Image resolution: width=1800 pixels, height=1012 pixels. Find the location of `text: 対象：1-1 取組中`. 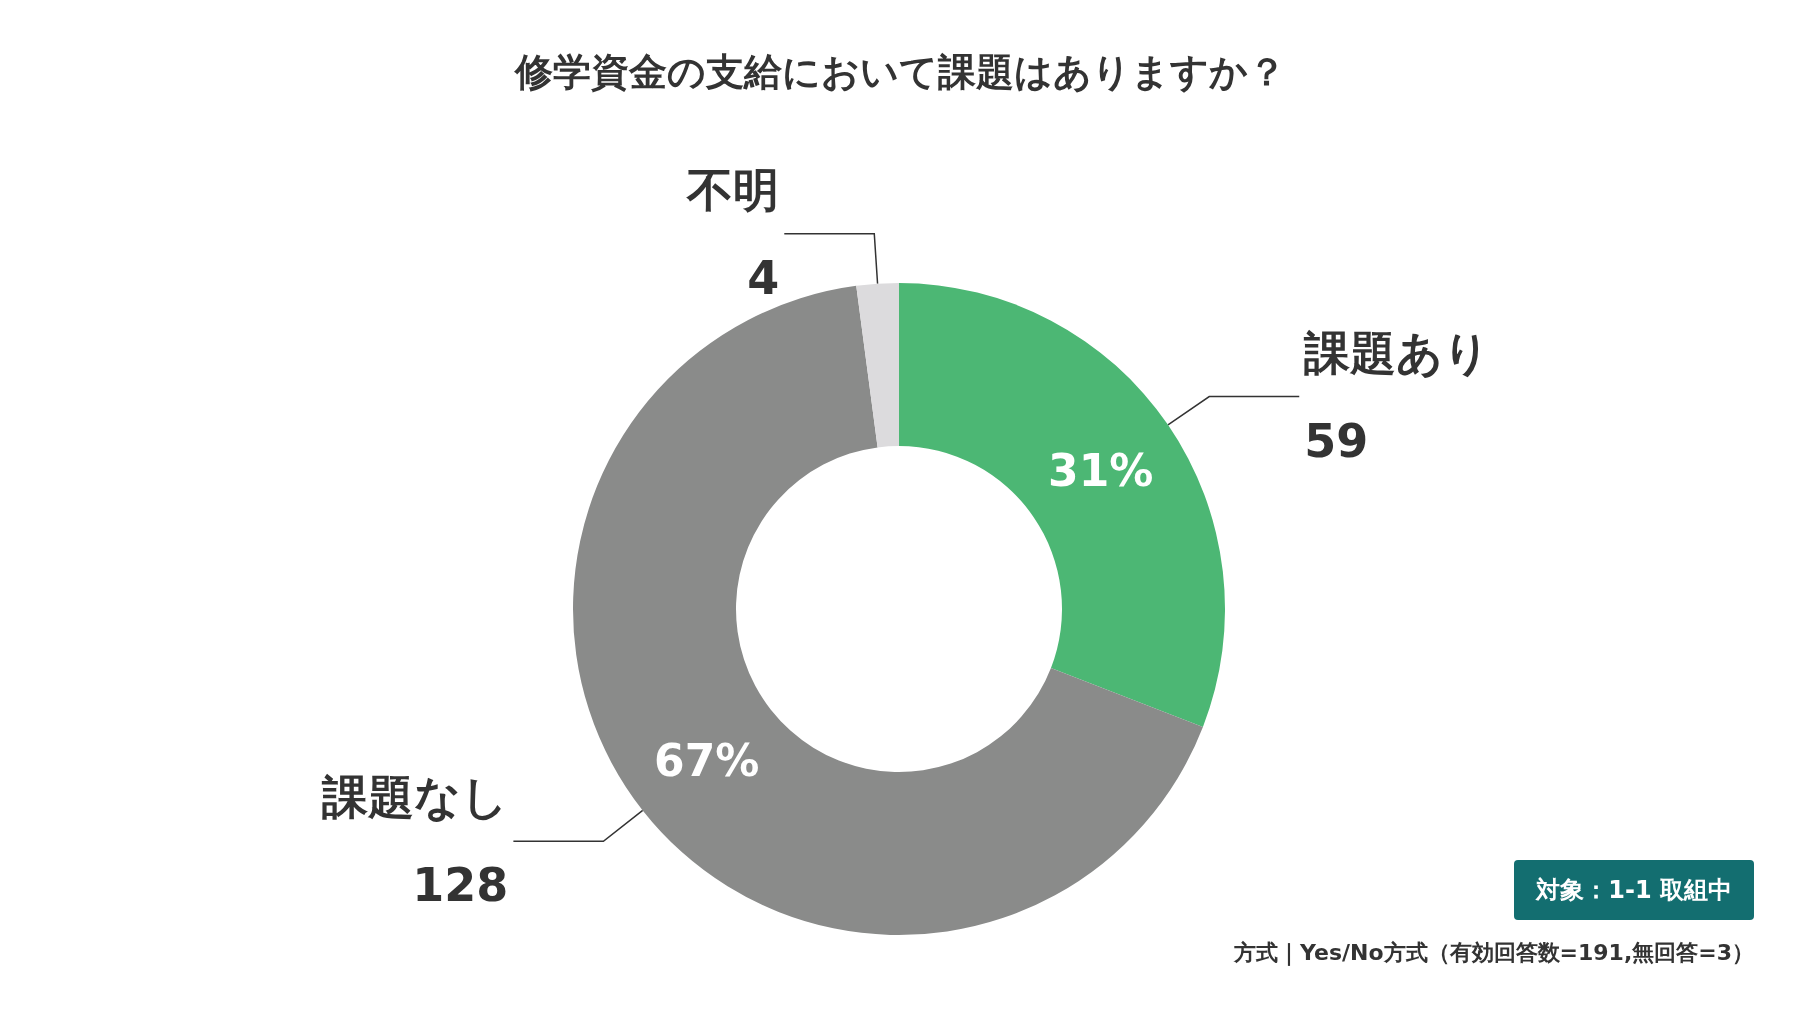

text: 対象：1-1 取組中 is located at coordinates (1634, 890).